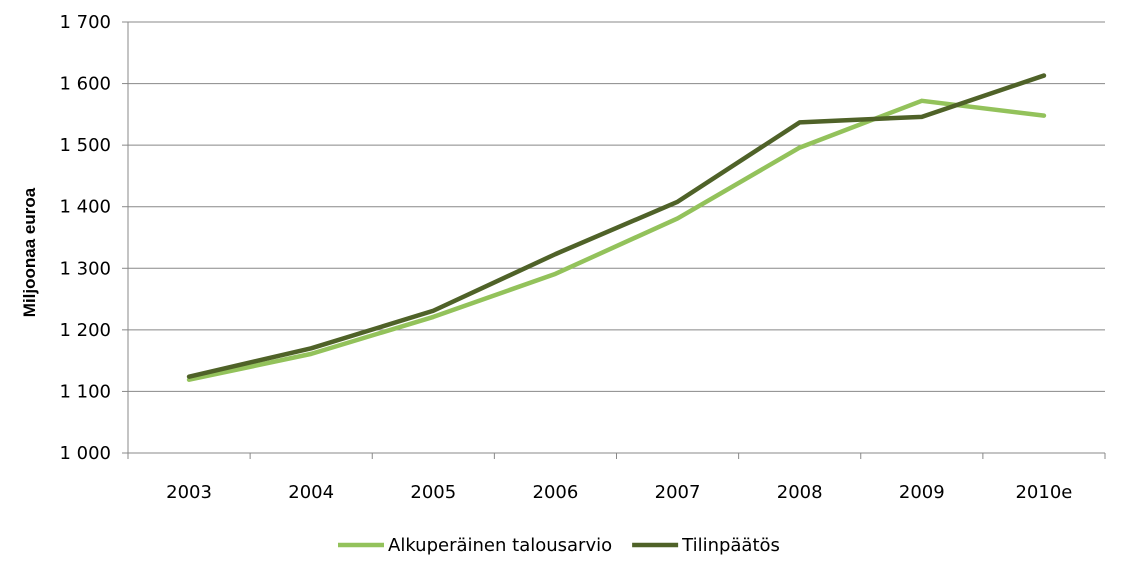 The height and width of the screenshot is (563, 1142). What do you see at coordinates (93, 238) in the screenshot?
I see `y-axis-ticks: 1 000 1 100 1 200 1 300 1 400 1 500 1 600 1 700` at bounding box center [93, 238].